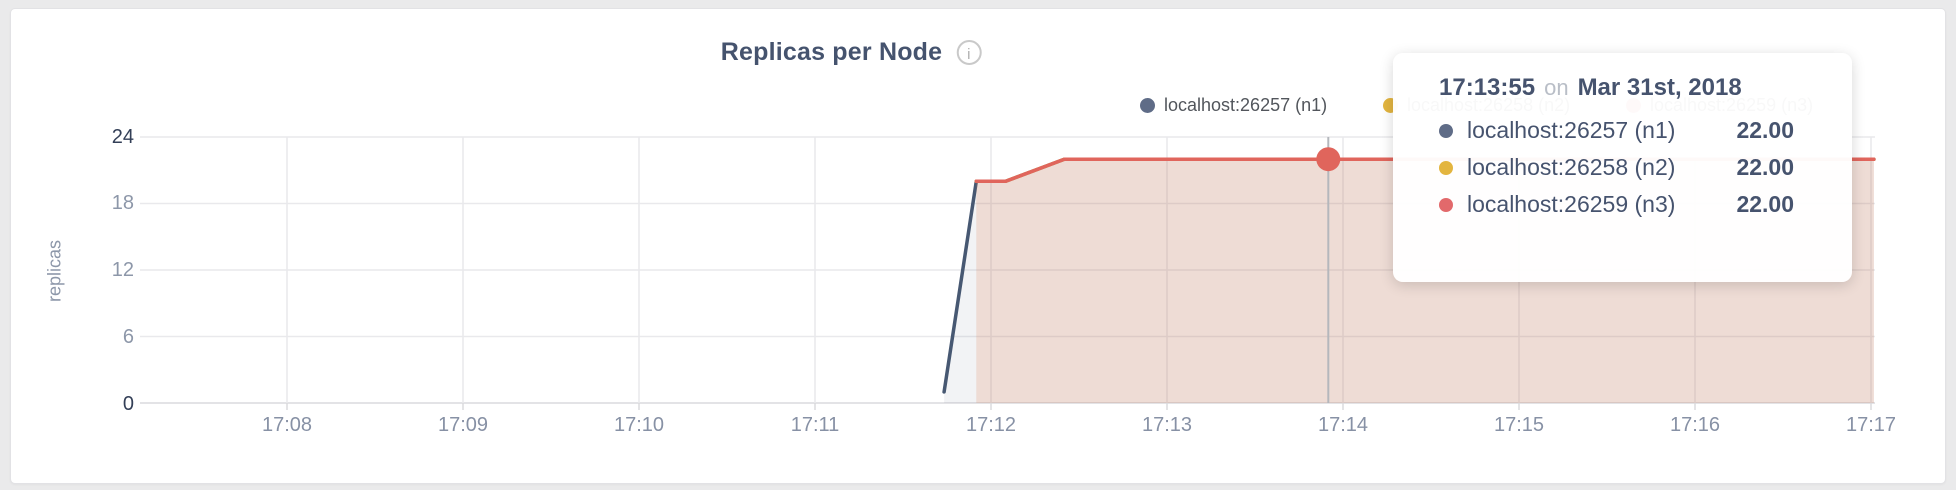 This screenshot has width=1956, height=490. What do you see at coordinates (1328, 159) in the screenshot?
I see `hover-dot` at bounding box center [1328, 159].